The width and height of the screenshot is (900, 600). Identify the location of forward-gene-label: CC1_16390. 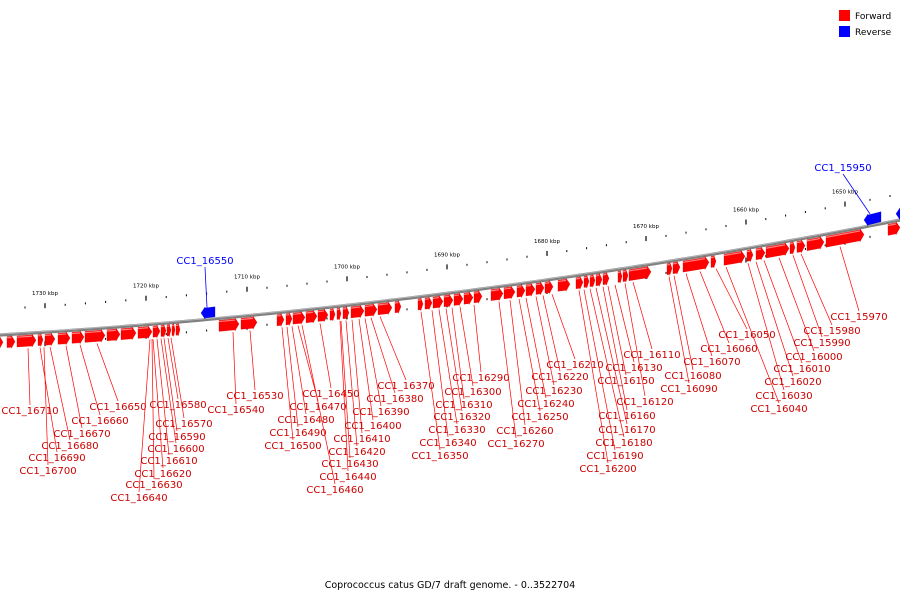
(380, 412).